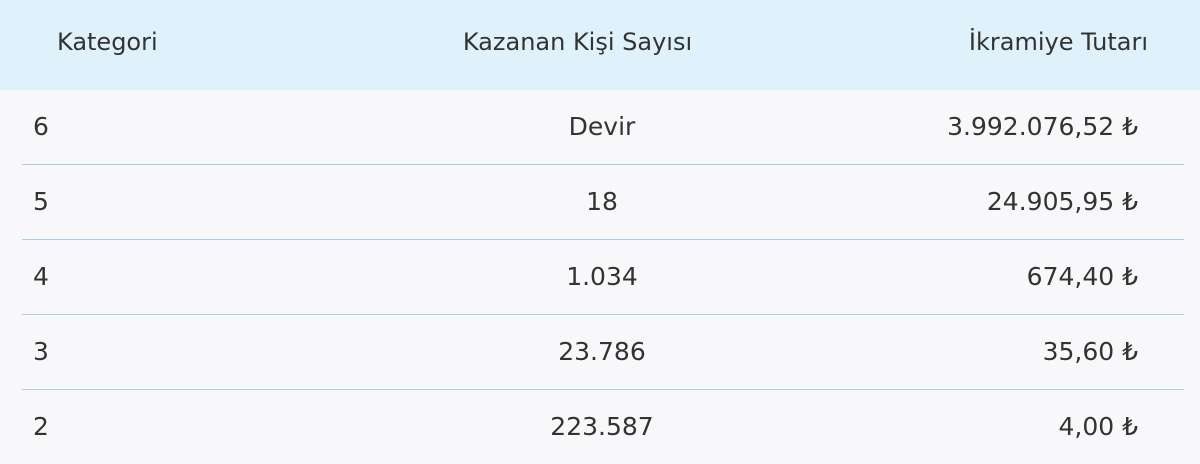 The height and width of the screenshot is (464, 1200). I want to click on cell-kategori: 2, so click(41, 426).